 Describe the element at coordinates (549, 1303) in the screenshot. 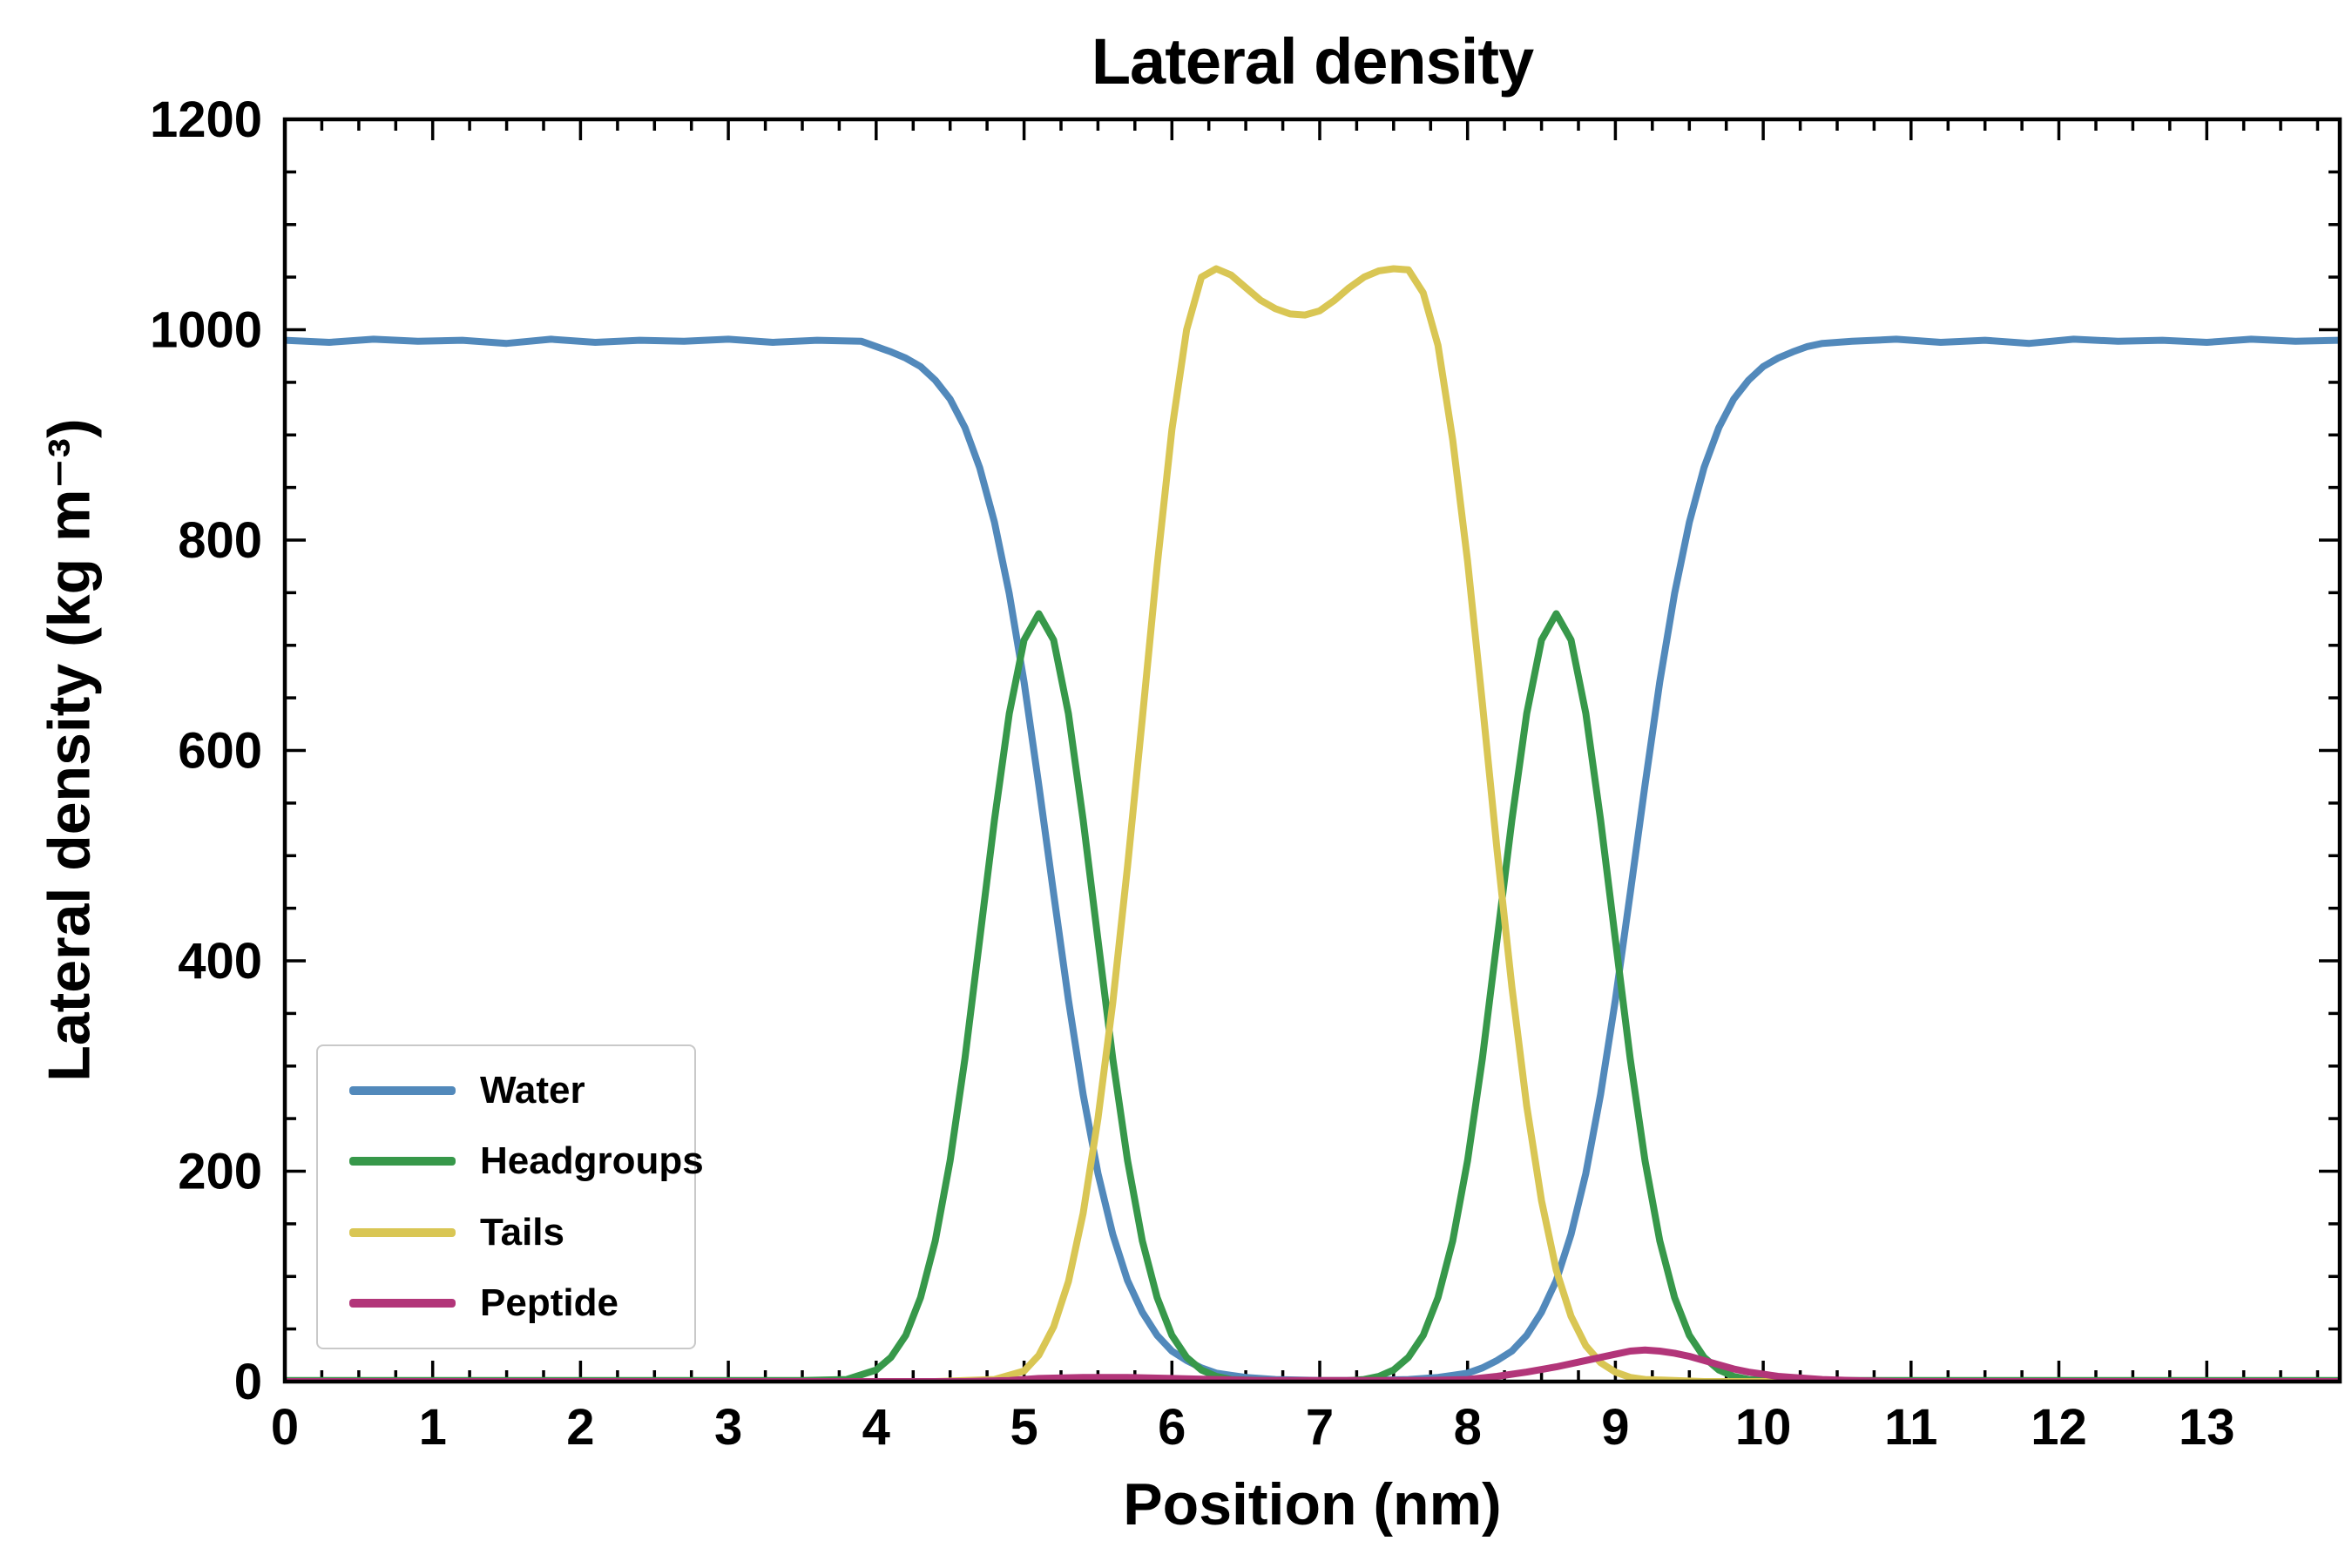

I see `legend-label: Peptide` at that location.